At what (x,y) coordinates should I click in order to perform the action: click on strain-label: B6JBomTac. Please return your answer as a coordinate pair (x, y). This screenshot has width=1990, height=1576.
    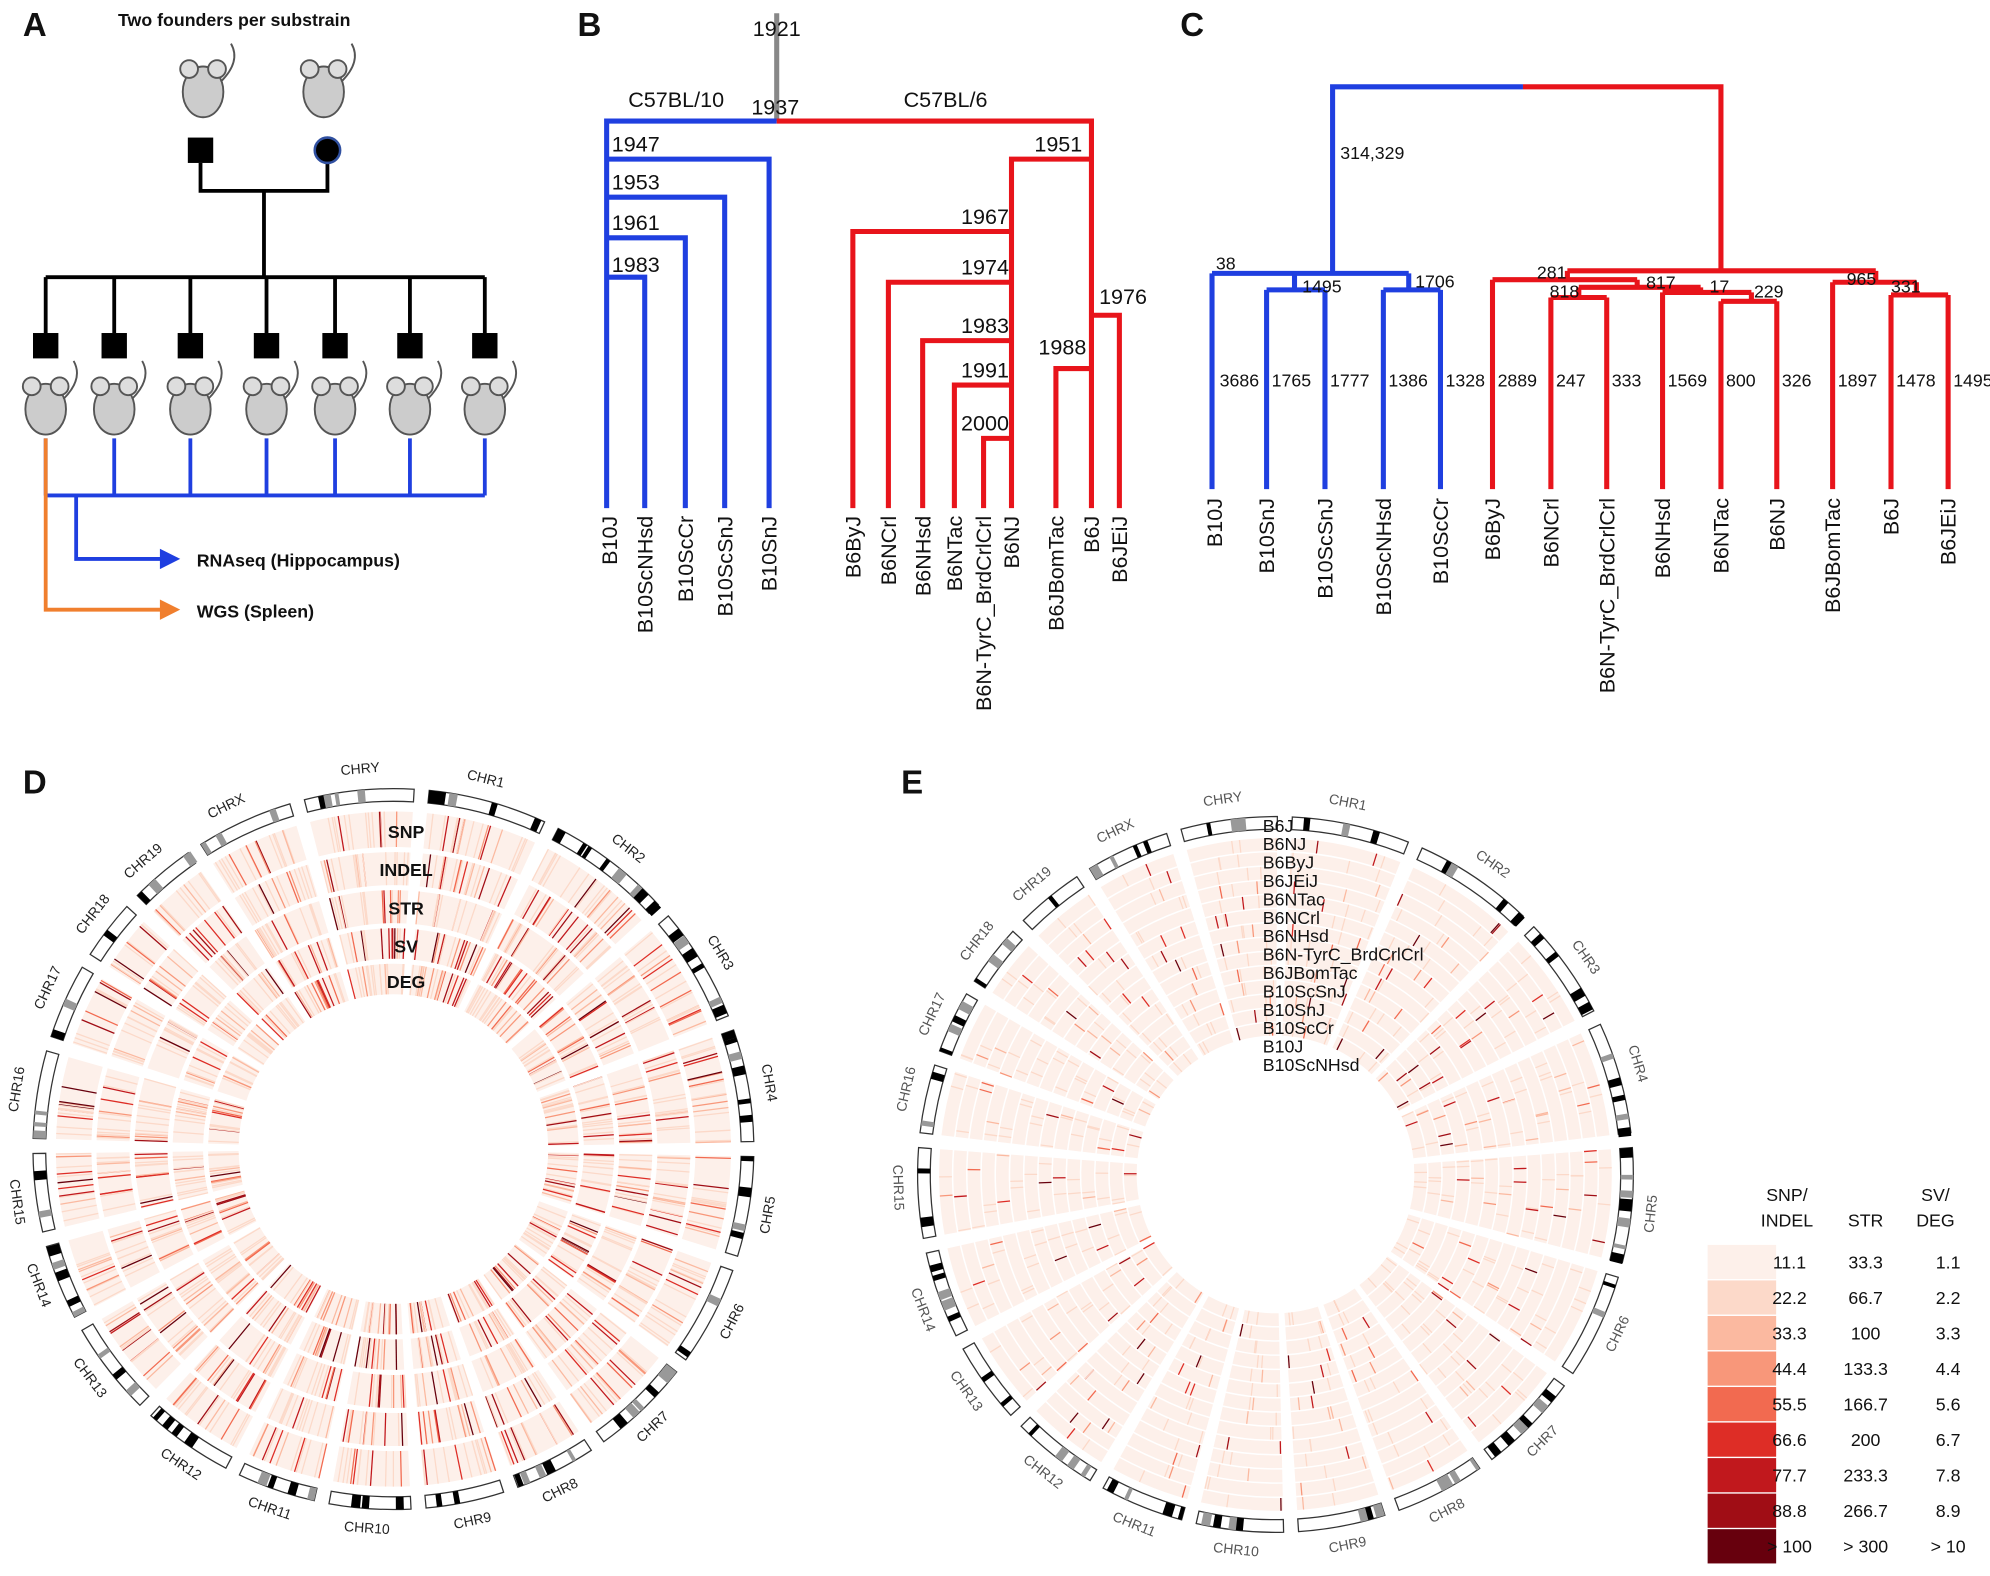
    Looking at the image, I should click on (1310, 973).